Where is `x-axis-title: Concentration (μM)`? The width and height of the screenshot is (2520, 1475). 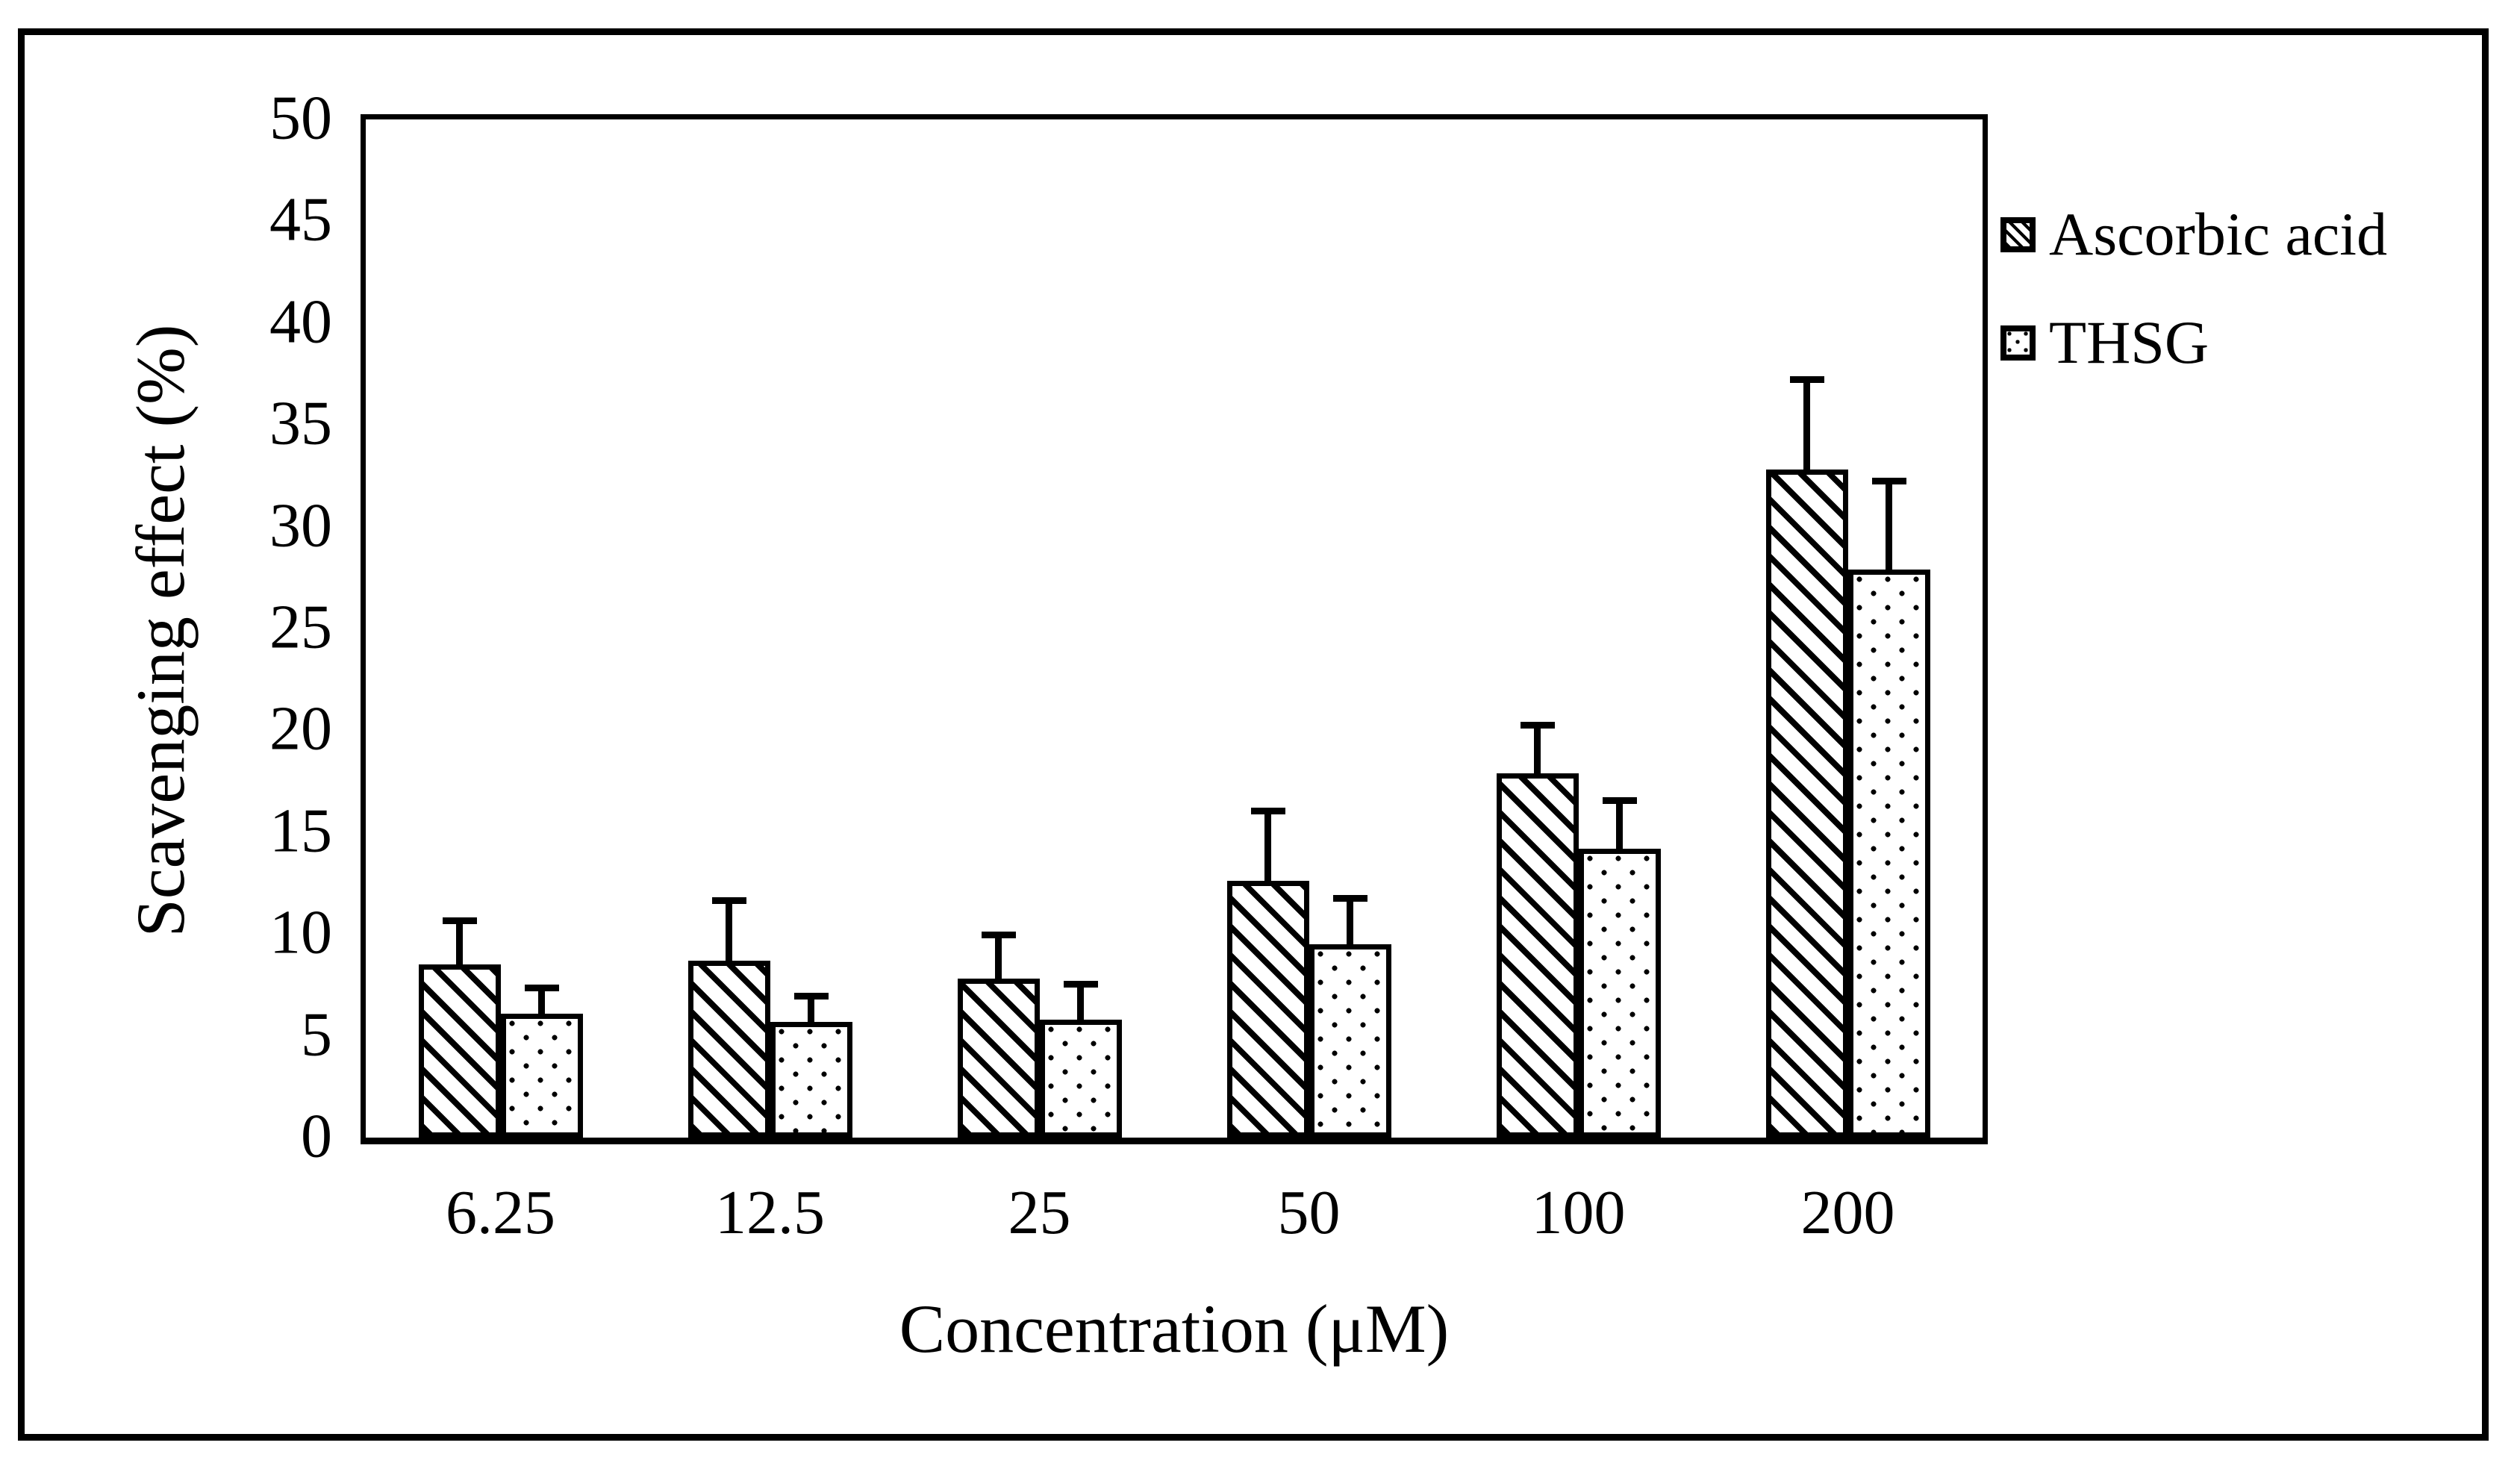 x-axis-title: Concentration (μM) is located at coordinates (1174, 1329).